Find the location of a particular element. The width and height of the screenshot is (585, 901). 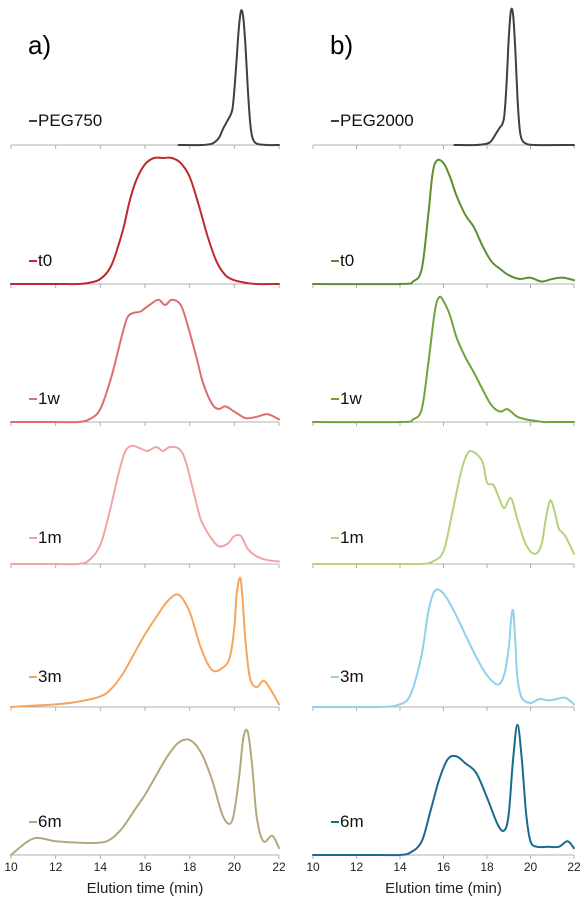

trace-b-1m is located at coordinates (443, 507).